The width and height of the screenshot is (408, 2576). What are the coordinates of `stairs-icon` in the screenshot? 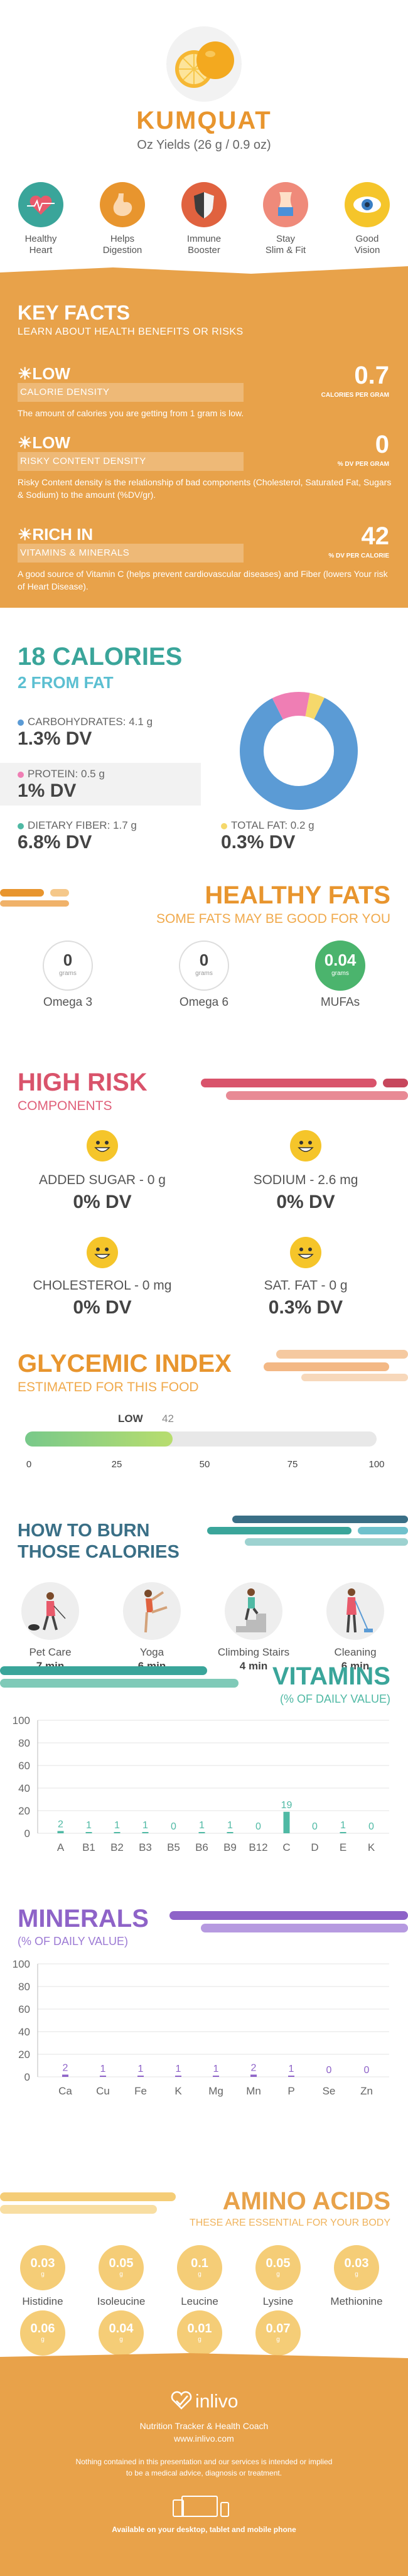 It's located at (253, 1611).